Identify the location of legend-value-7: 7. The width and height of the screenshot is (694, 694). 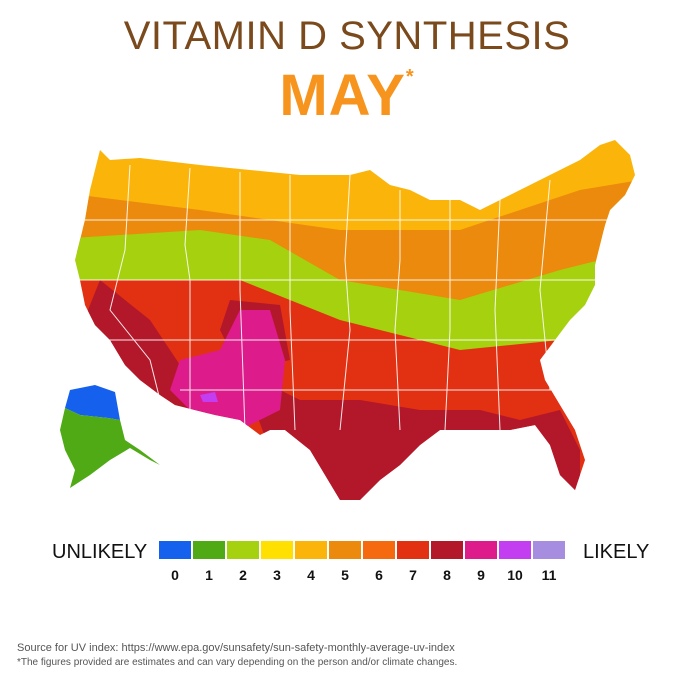
(413, 575).